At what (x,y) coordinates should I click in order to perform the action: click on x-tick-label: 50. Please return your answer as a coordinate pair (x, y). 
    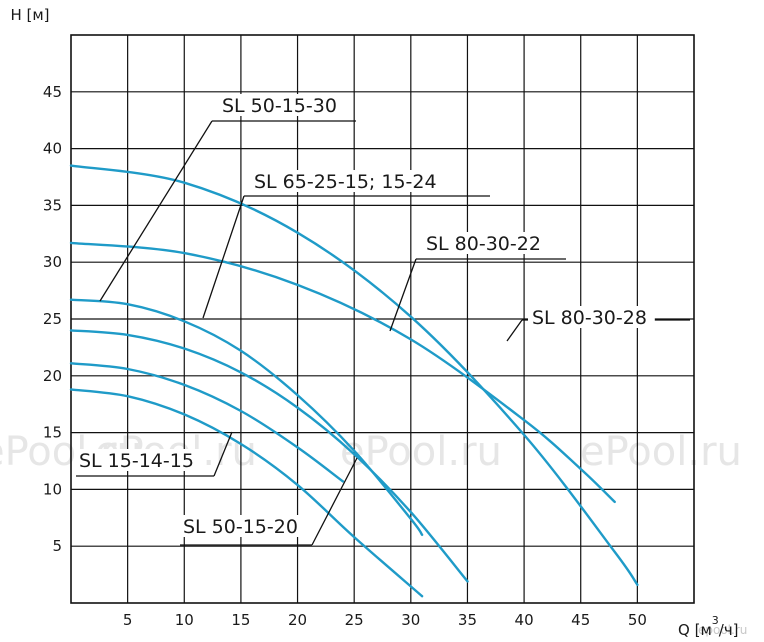
    Looking at the image, I should click on (637, 620).